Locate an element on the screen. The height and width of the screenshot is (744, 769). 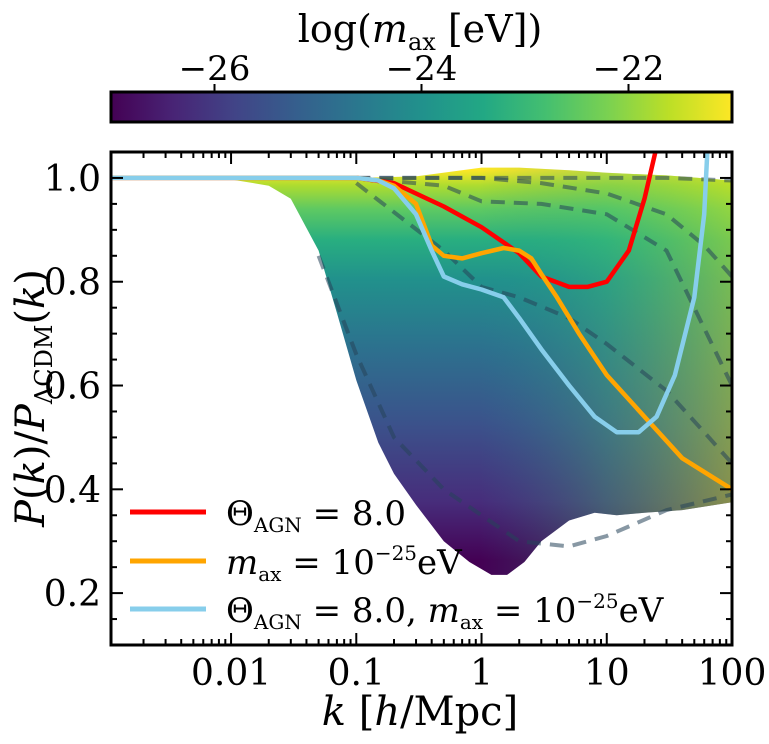
colorbar-gradient is located at coordinates (421, 107).